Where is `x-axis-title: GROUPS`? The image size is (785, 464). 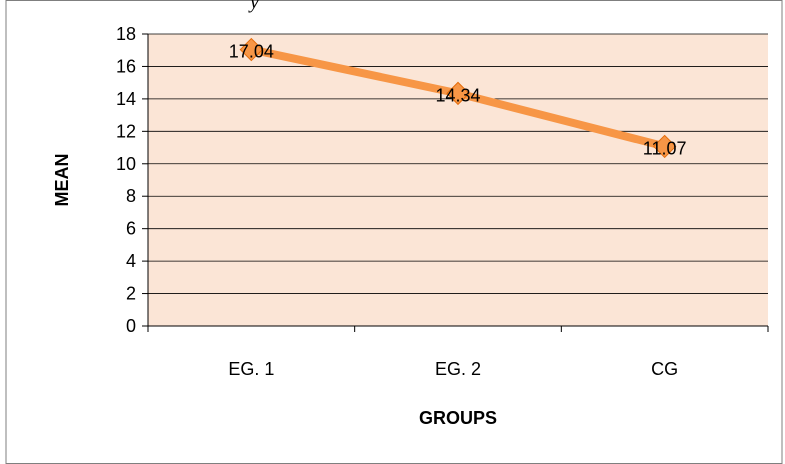 x-axis-title: GROUPS is located at coordinates (458, 418).